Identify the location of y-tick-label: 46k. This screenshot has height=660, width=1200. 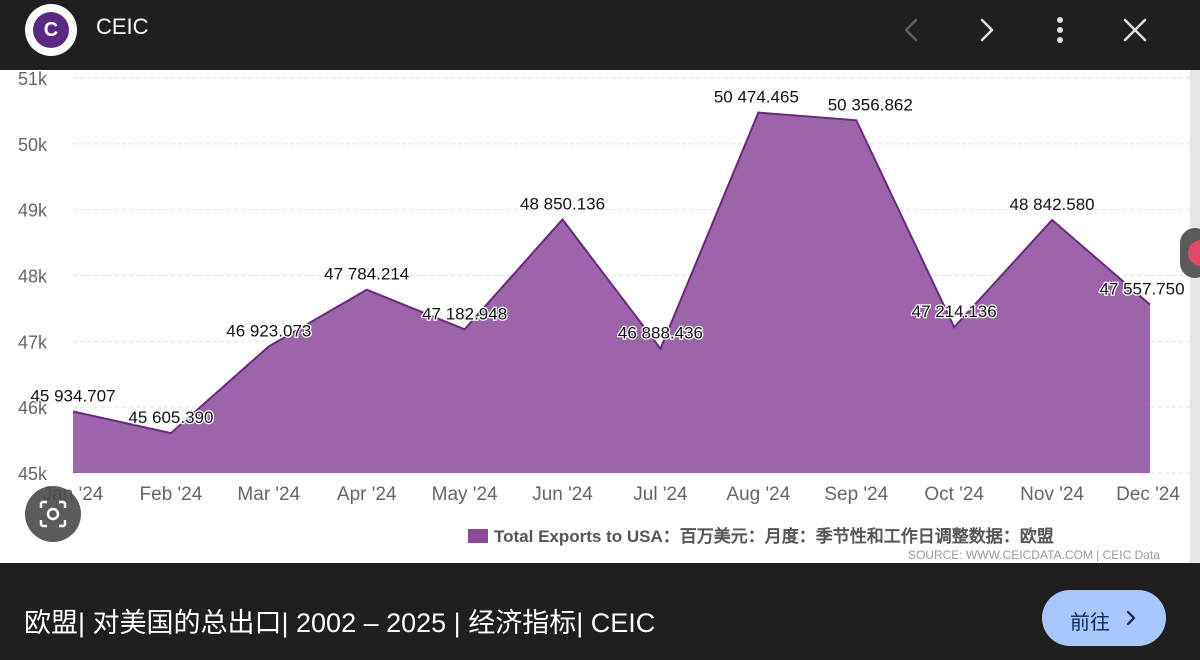
(33, 408).